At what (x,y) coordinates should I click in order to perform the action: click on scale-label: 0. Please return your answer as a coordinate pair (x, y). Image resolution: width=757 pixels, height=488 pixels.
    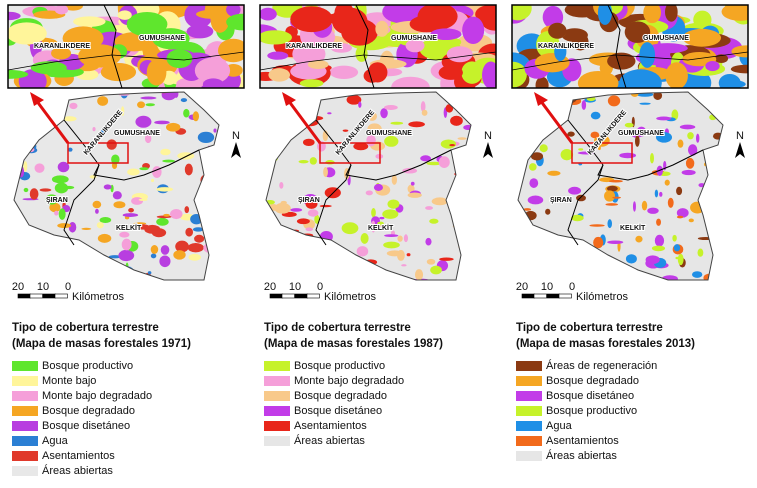
    Looking at the image, I should click on (320, 287).